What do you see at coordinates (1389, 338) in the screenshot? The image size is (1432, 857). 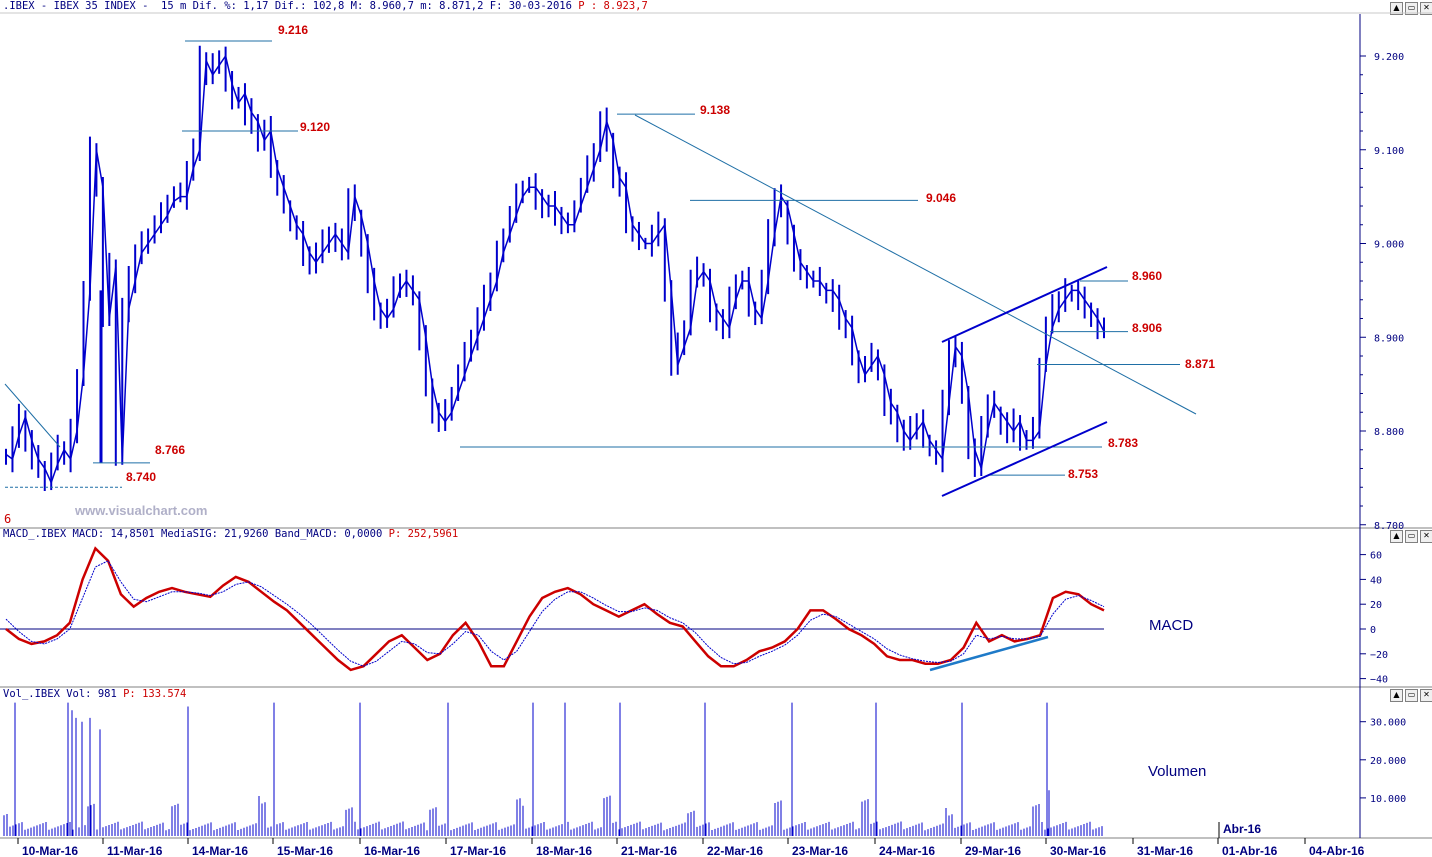 I see `price-tick-label: 8.900` at bounding box center [1389, 338].